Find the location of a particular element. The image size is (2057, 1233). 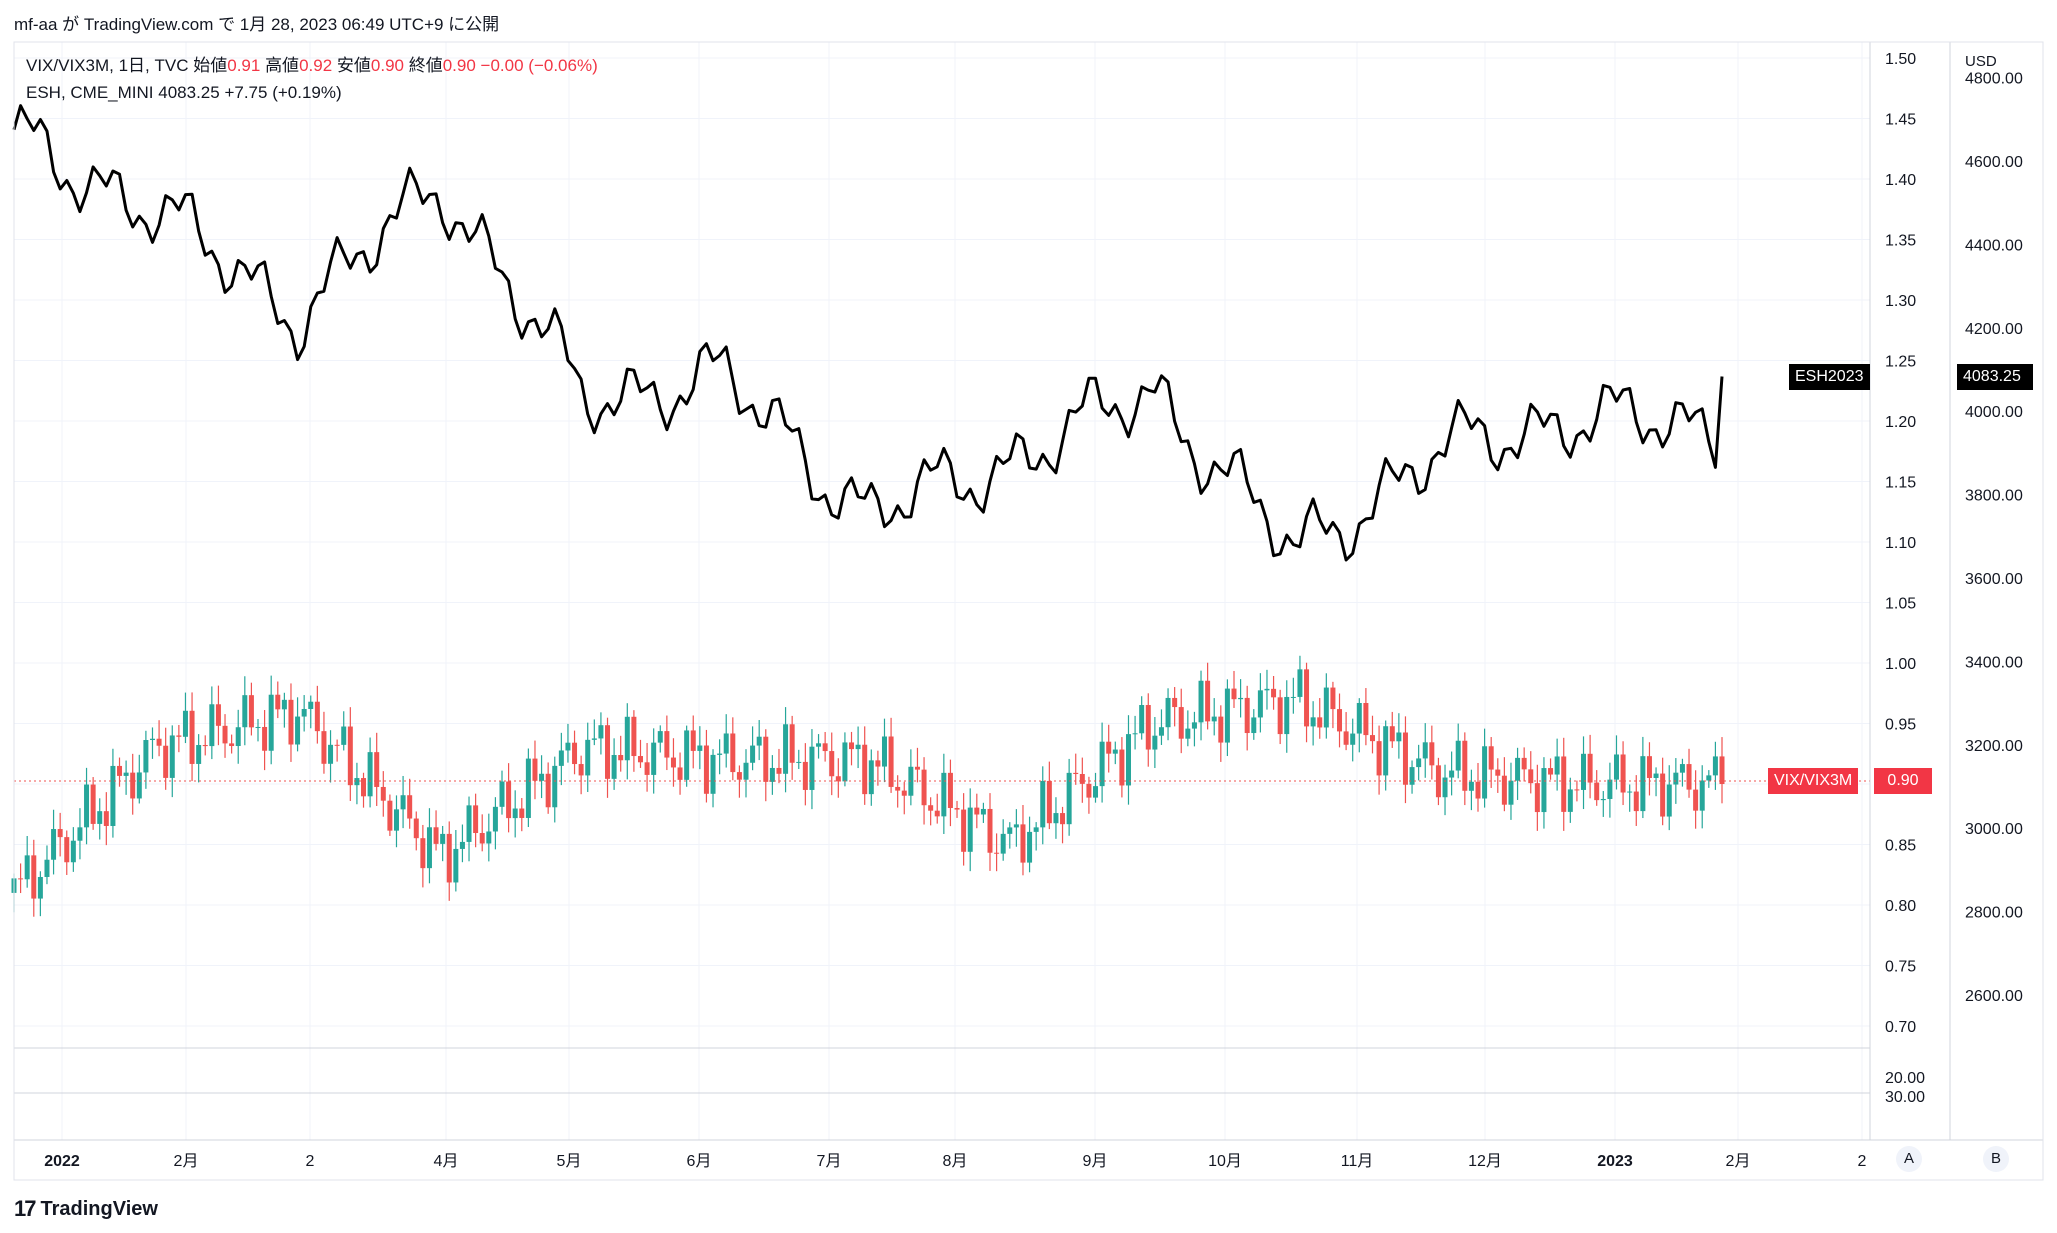

legend-high-value: 0.92 is located at coordinates (316, 65).